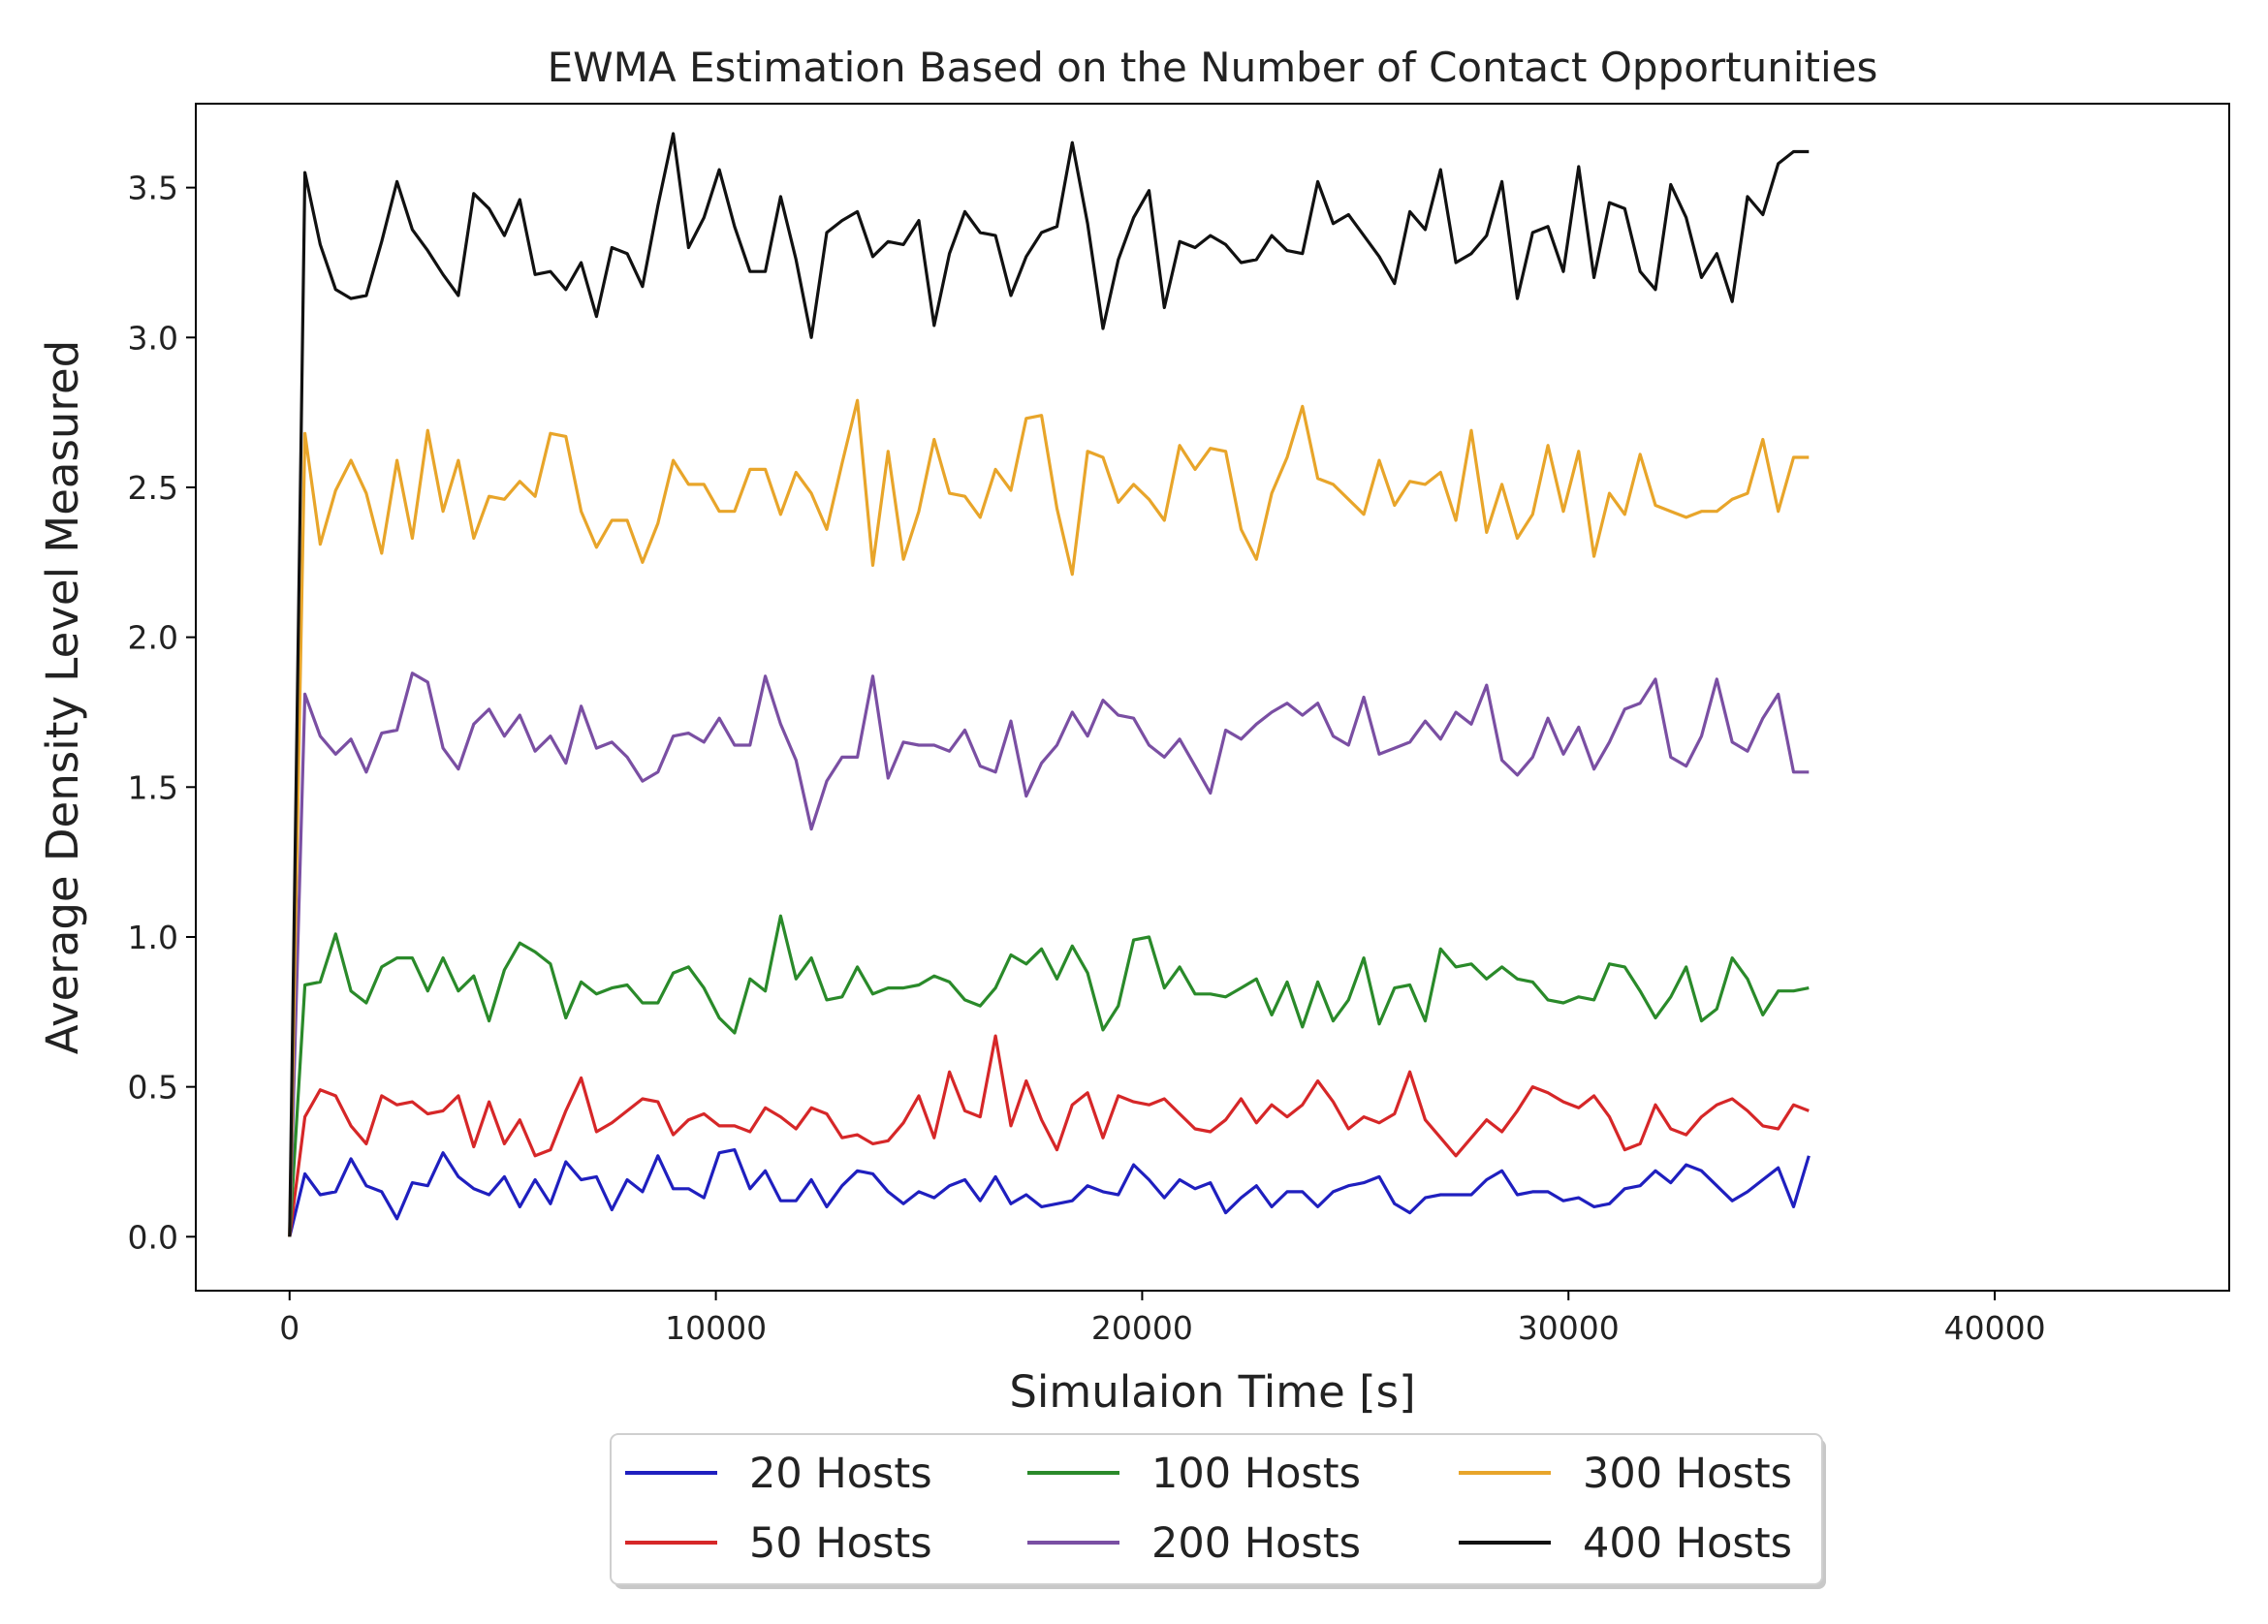 The height and width of the screenshot is (1624, 2268). What do you see at coordinates (153, 188) in the screenshot?
I see `y-tick-label: 3.5` at bounding box center [153, 188].